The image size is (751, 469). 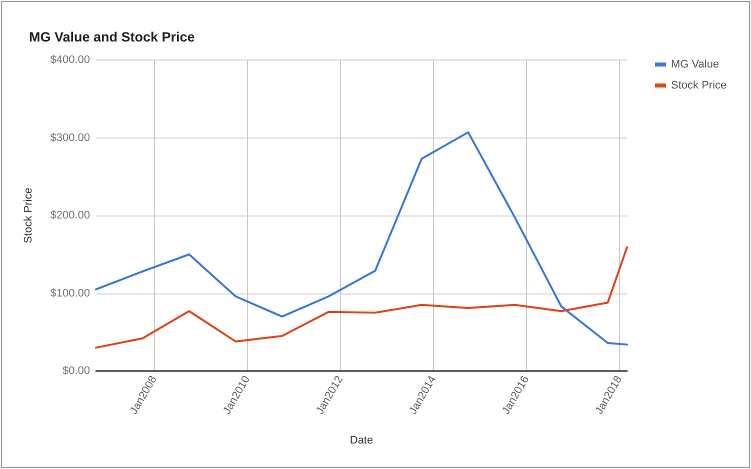 What do you see at coordinates (362, 440) in the screenshot?
I see `x-axis-title: Date` at bounding box center [362, 440].